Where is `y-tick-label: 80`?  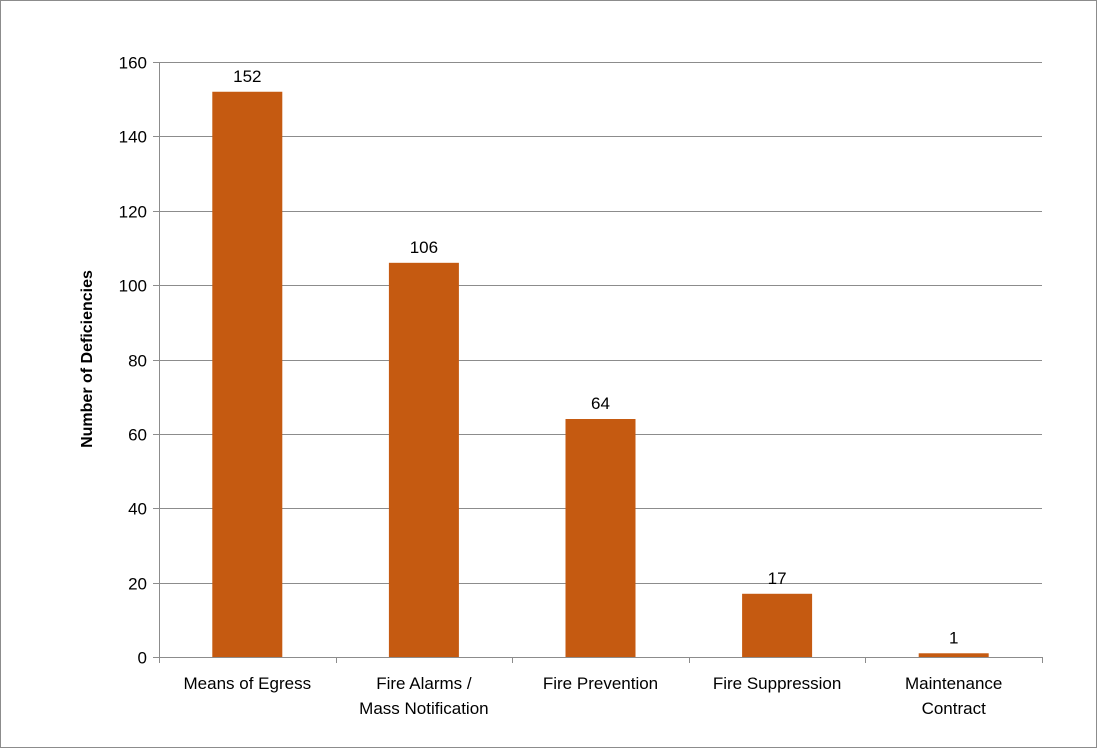
y-tick-label: 80 is located at coordinates (137, 361).